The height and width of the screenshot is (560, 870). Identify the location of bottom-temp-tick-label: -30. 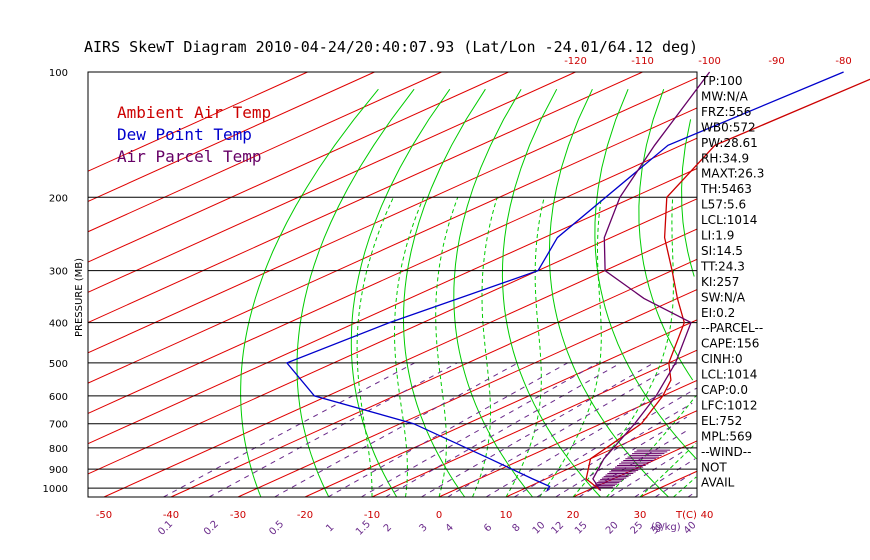
(238, 515).